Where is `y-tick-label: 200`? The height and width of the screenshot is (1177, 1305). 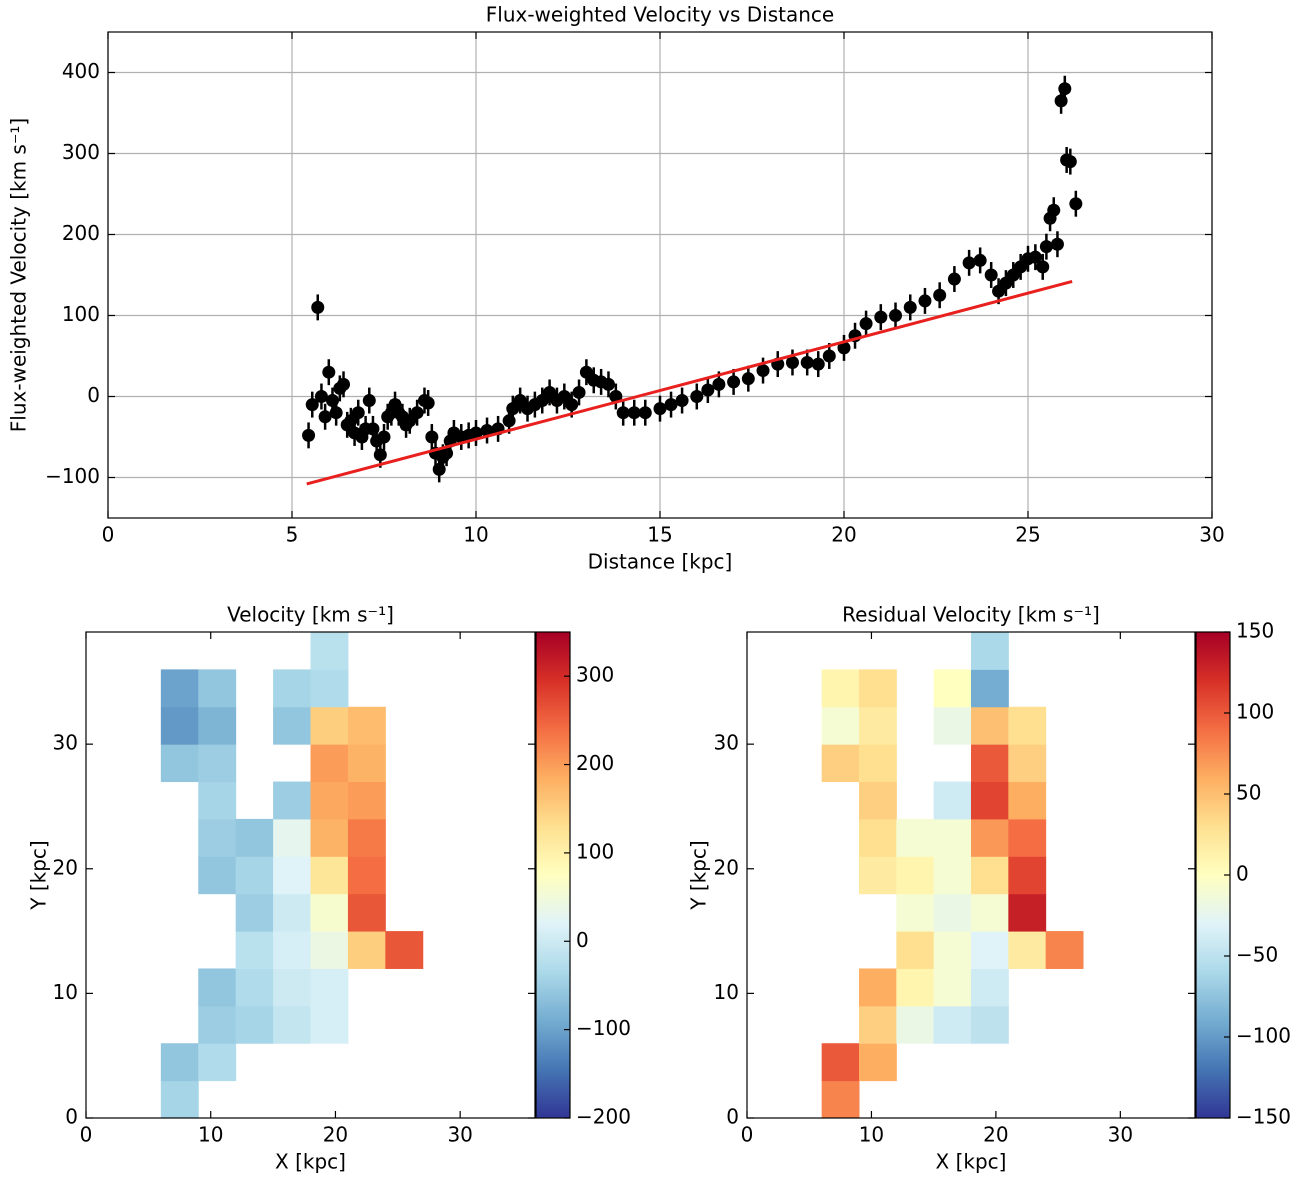 y-tick-label: 200 is located at coordinates (81, 233).